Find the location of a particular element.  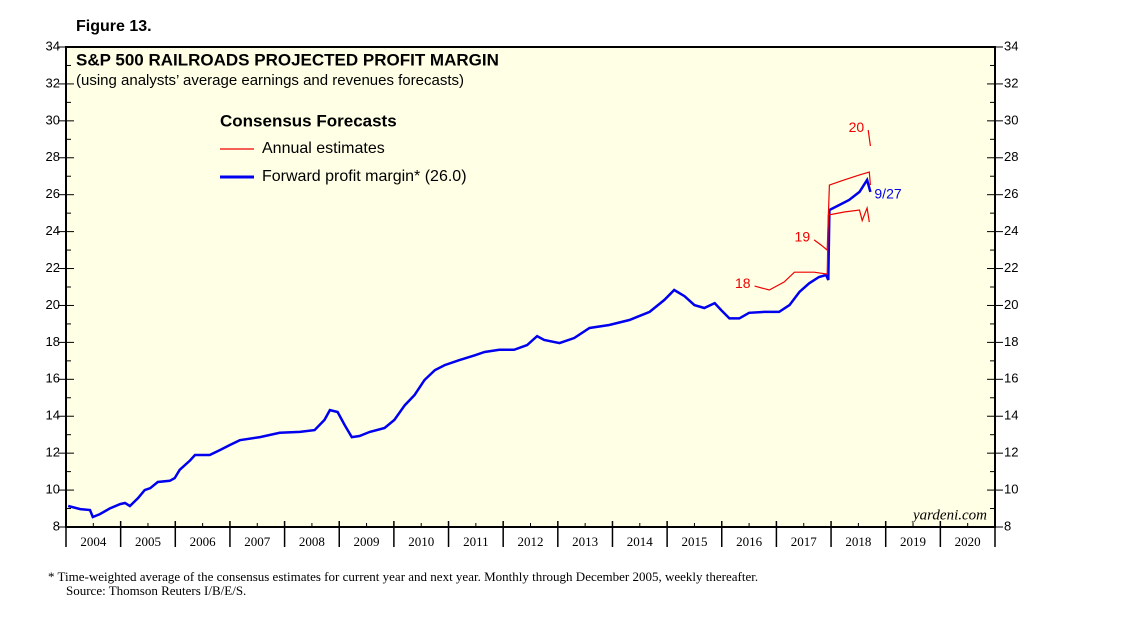

y-tick-label: 16 is located at coordinates (53, 378).